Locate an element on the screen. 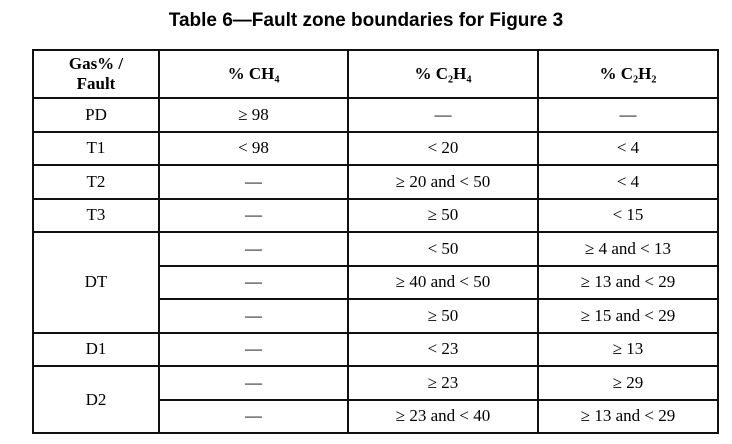 This screenshot has height=444, width=732. ch4-cell: ≥ 98 is located at coordinates (253, 115).